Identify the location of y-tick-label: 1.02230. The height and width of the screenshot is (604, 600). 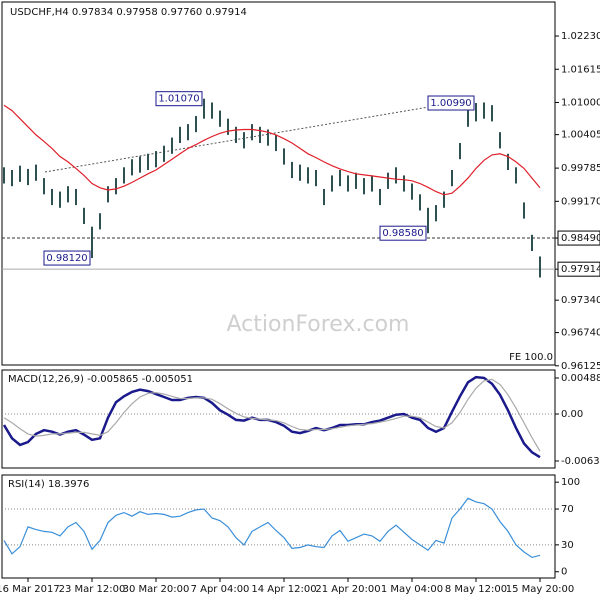
(580, 36).